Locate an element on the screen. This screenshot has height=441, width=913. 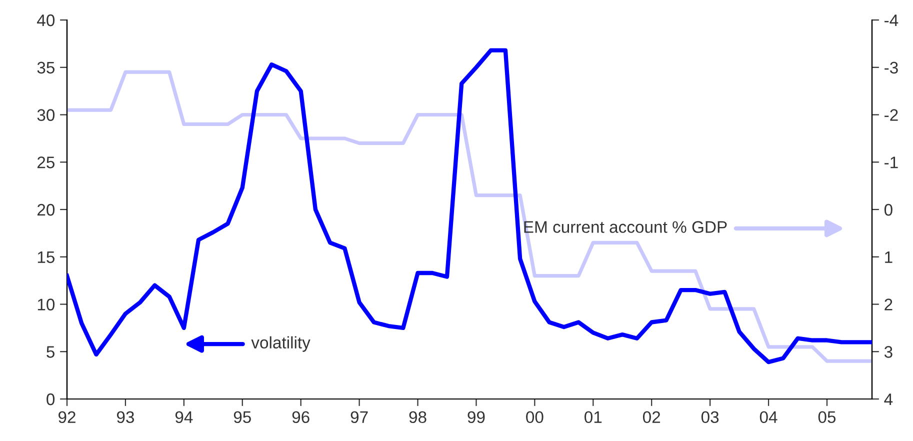
y-tick-label: 5 is located at coordinates (50, 352).